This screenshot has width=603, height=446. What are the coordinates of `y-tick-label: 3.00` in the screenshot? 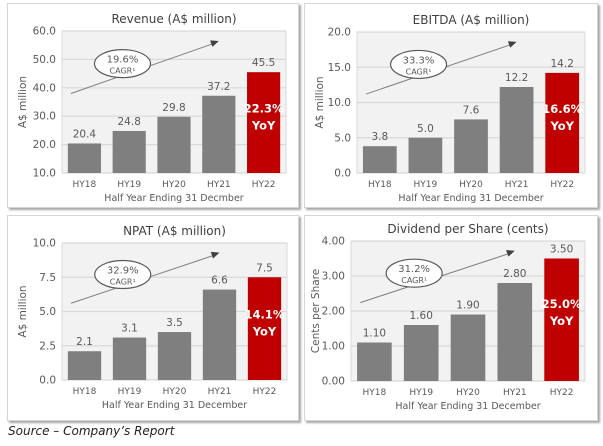 It's located at (333, 277).